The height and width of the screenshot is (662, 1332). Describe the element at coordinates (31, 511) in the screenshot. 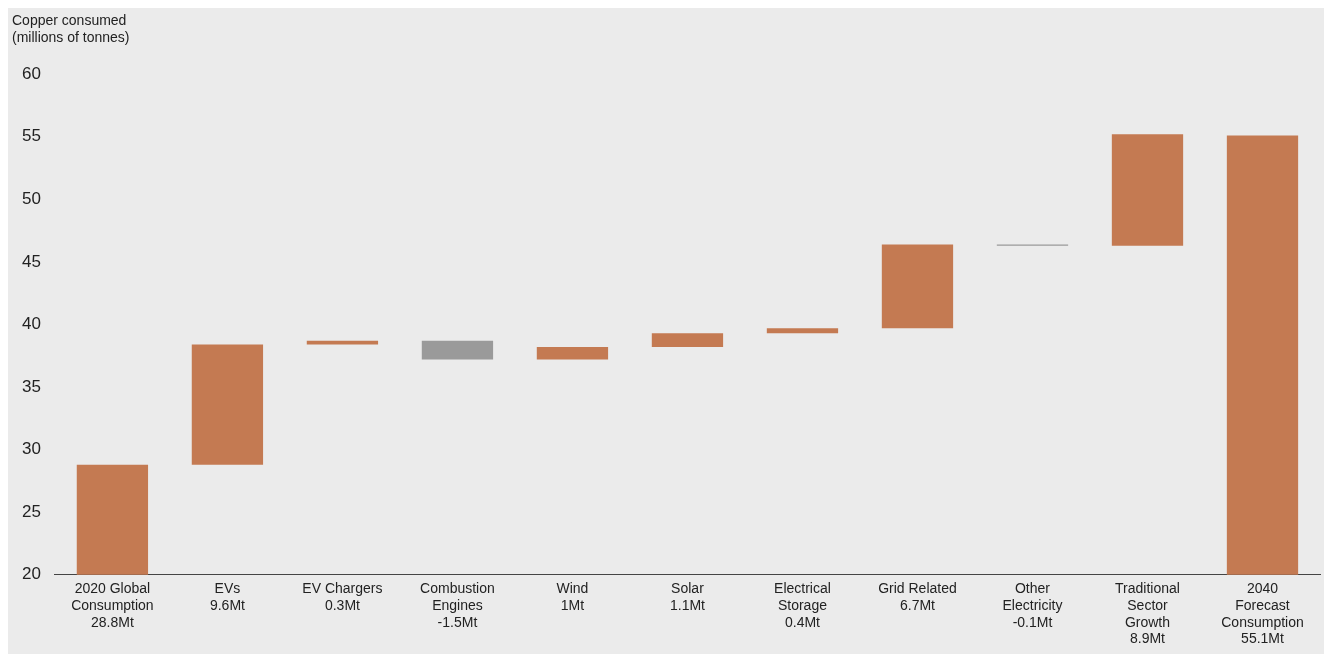

I see `y-tick-label: 25` at that location.